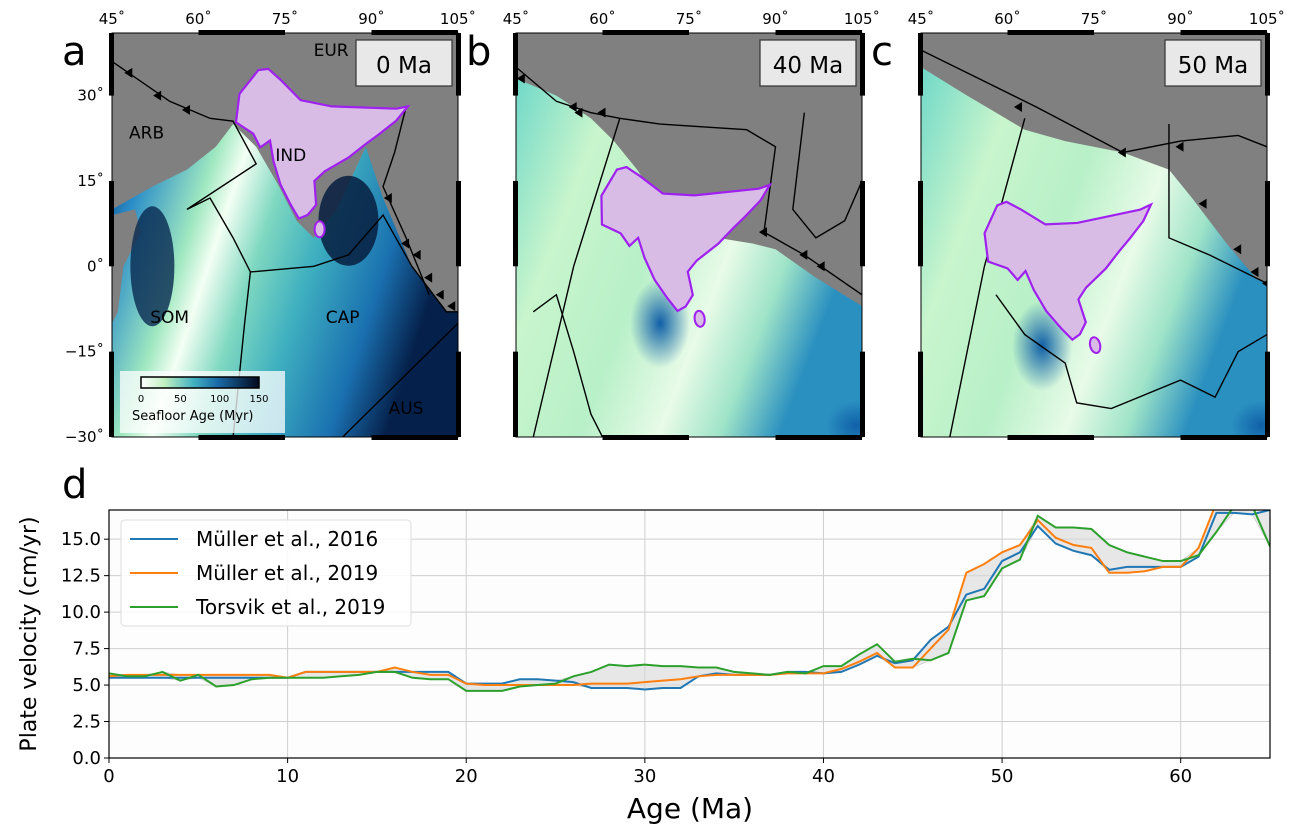 The image size is (1302, 831). I want to click on age-label: 50 Ma, so click(1213, 66).